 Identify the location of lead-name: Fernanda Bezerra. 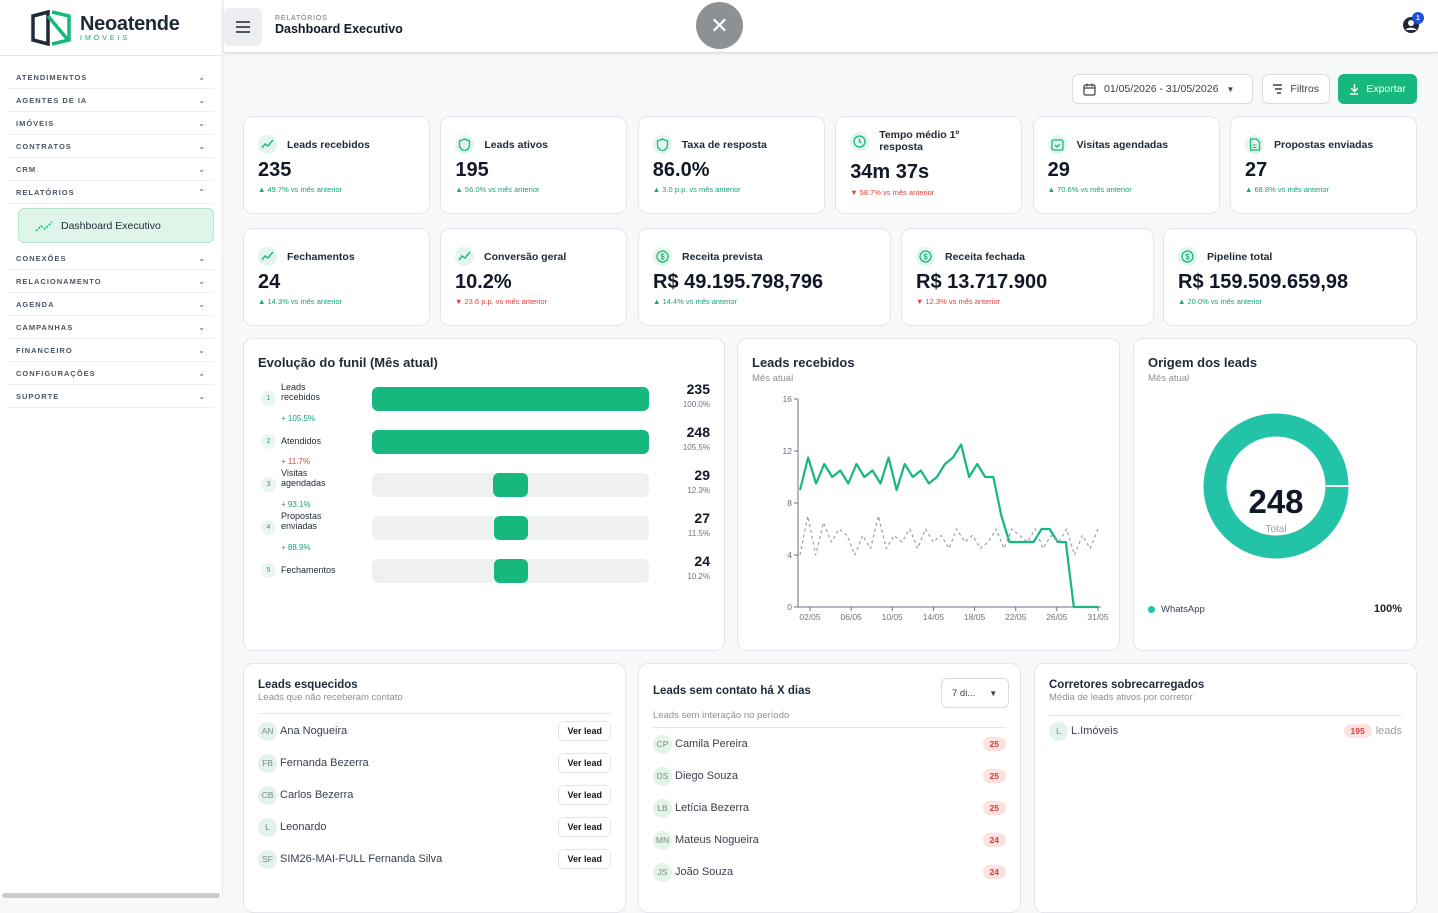
(324, 763).